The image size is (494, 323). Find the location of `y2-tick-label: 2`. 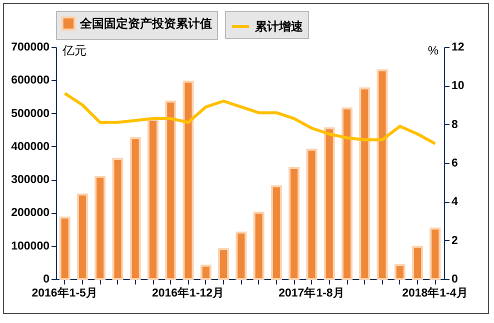

y2-tick-label: 2 is located at coordinates (455, 240).